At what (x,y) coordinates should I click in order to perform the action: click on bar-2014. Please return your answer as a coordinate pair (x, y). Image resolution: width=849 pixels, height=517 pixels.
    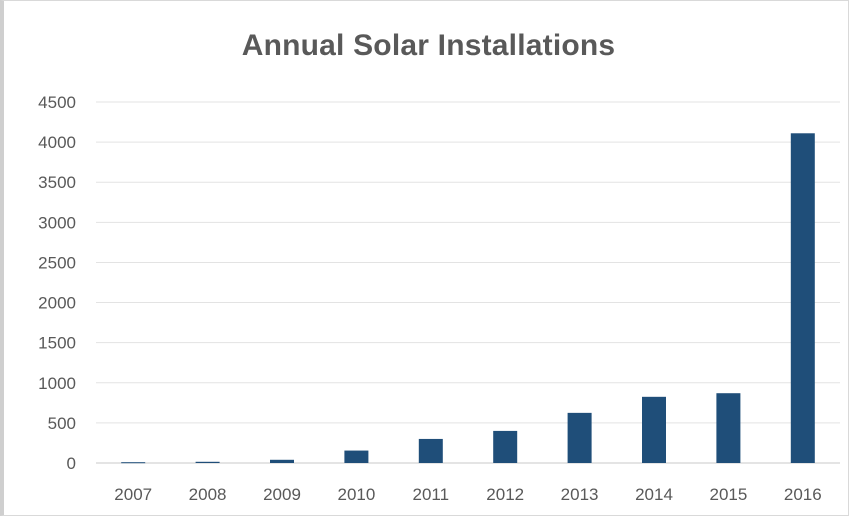
    Looking at the image, I should click on (654, 429).